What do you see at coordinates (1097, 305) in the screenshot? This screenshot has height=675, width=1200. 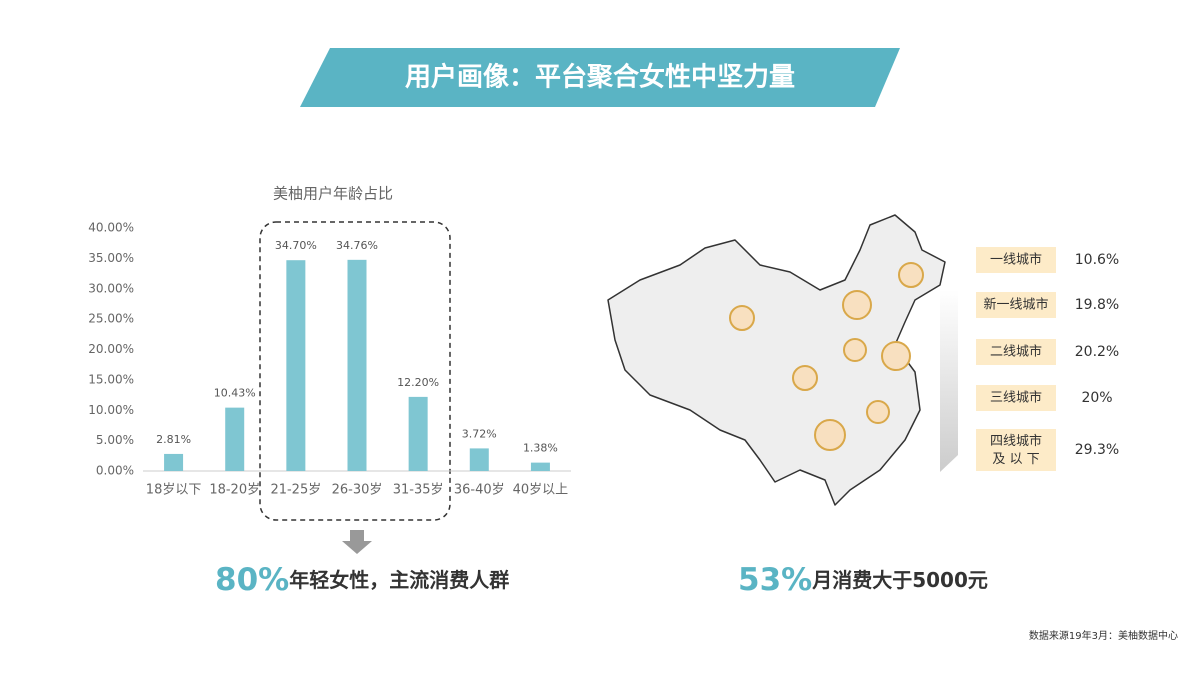 I see `tier-share: 19.8%` at bounding box center [1097, 305].